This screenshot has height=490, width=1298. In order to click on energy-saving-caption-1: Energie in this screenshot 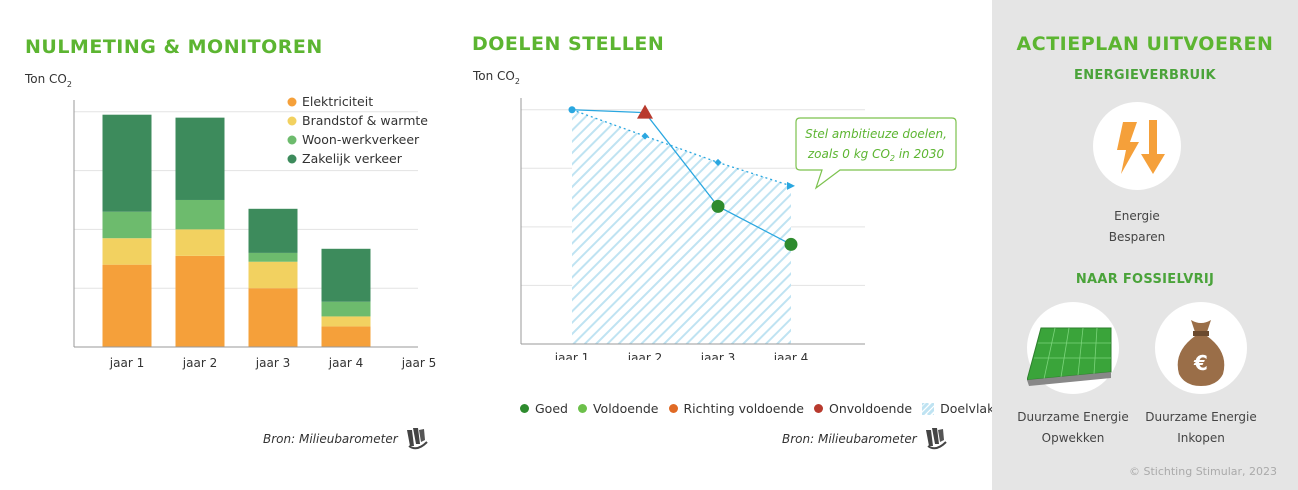, I will do `click(1137, 216)`.